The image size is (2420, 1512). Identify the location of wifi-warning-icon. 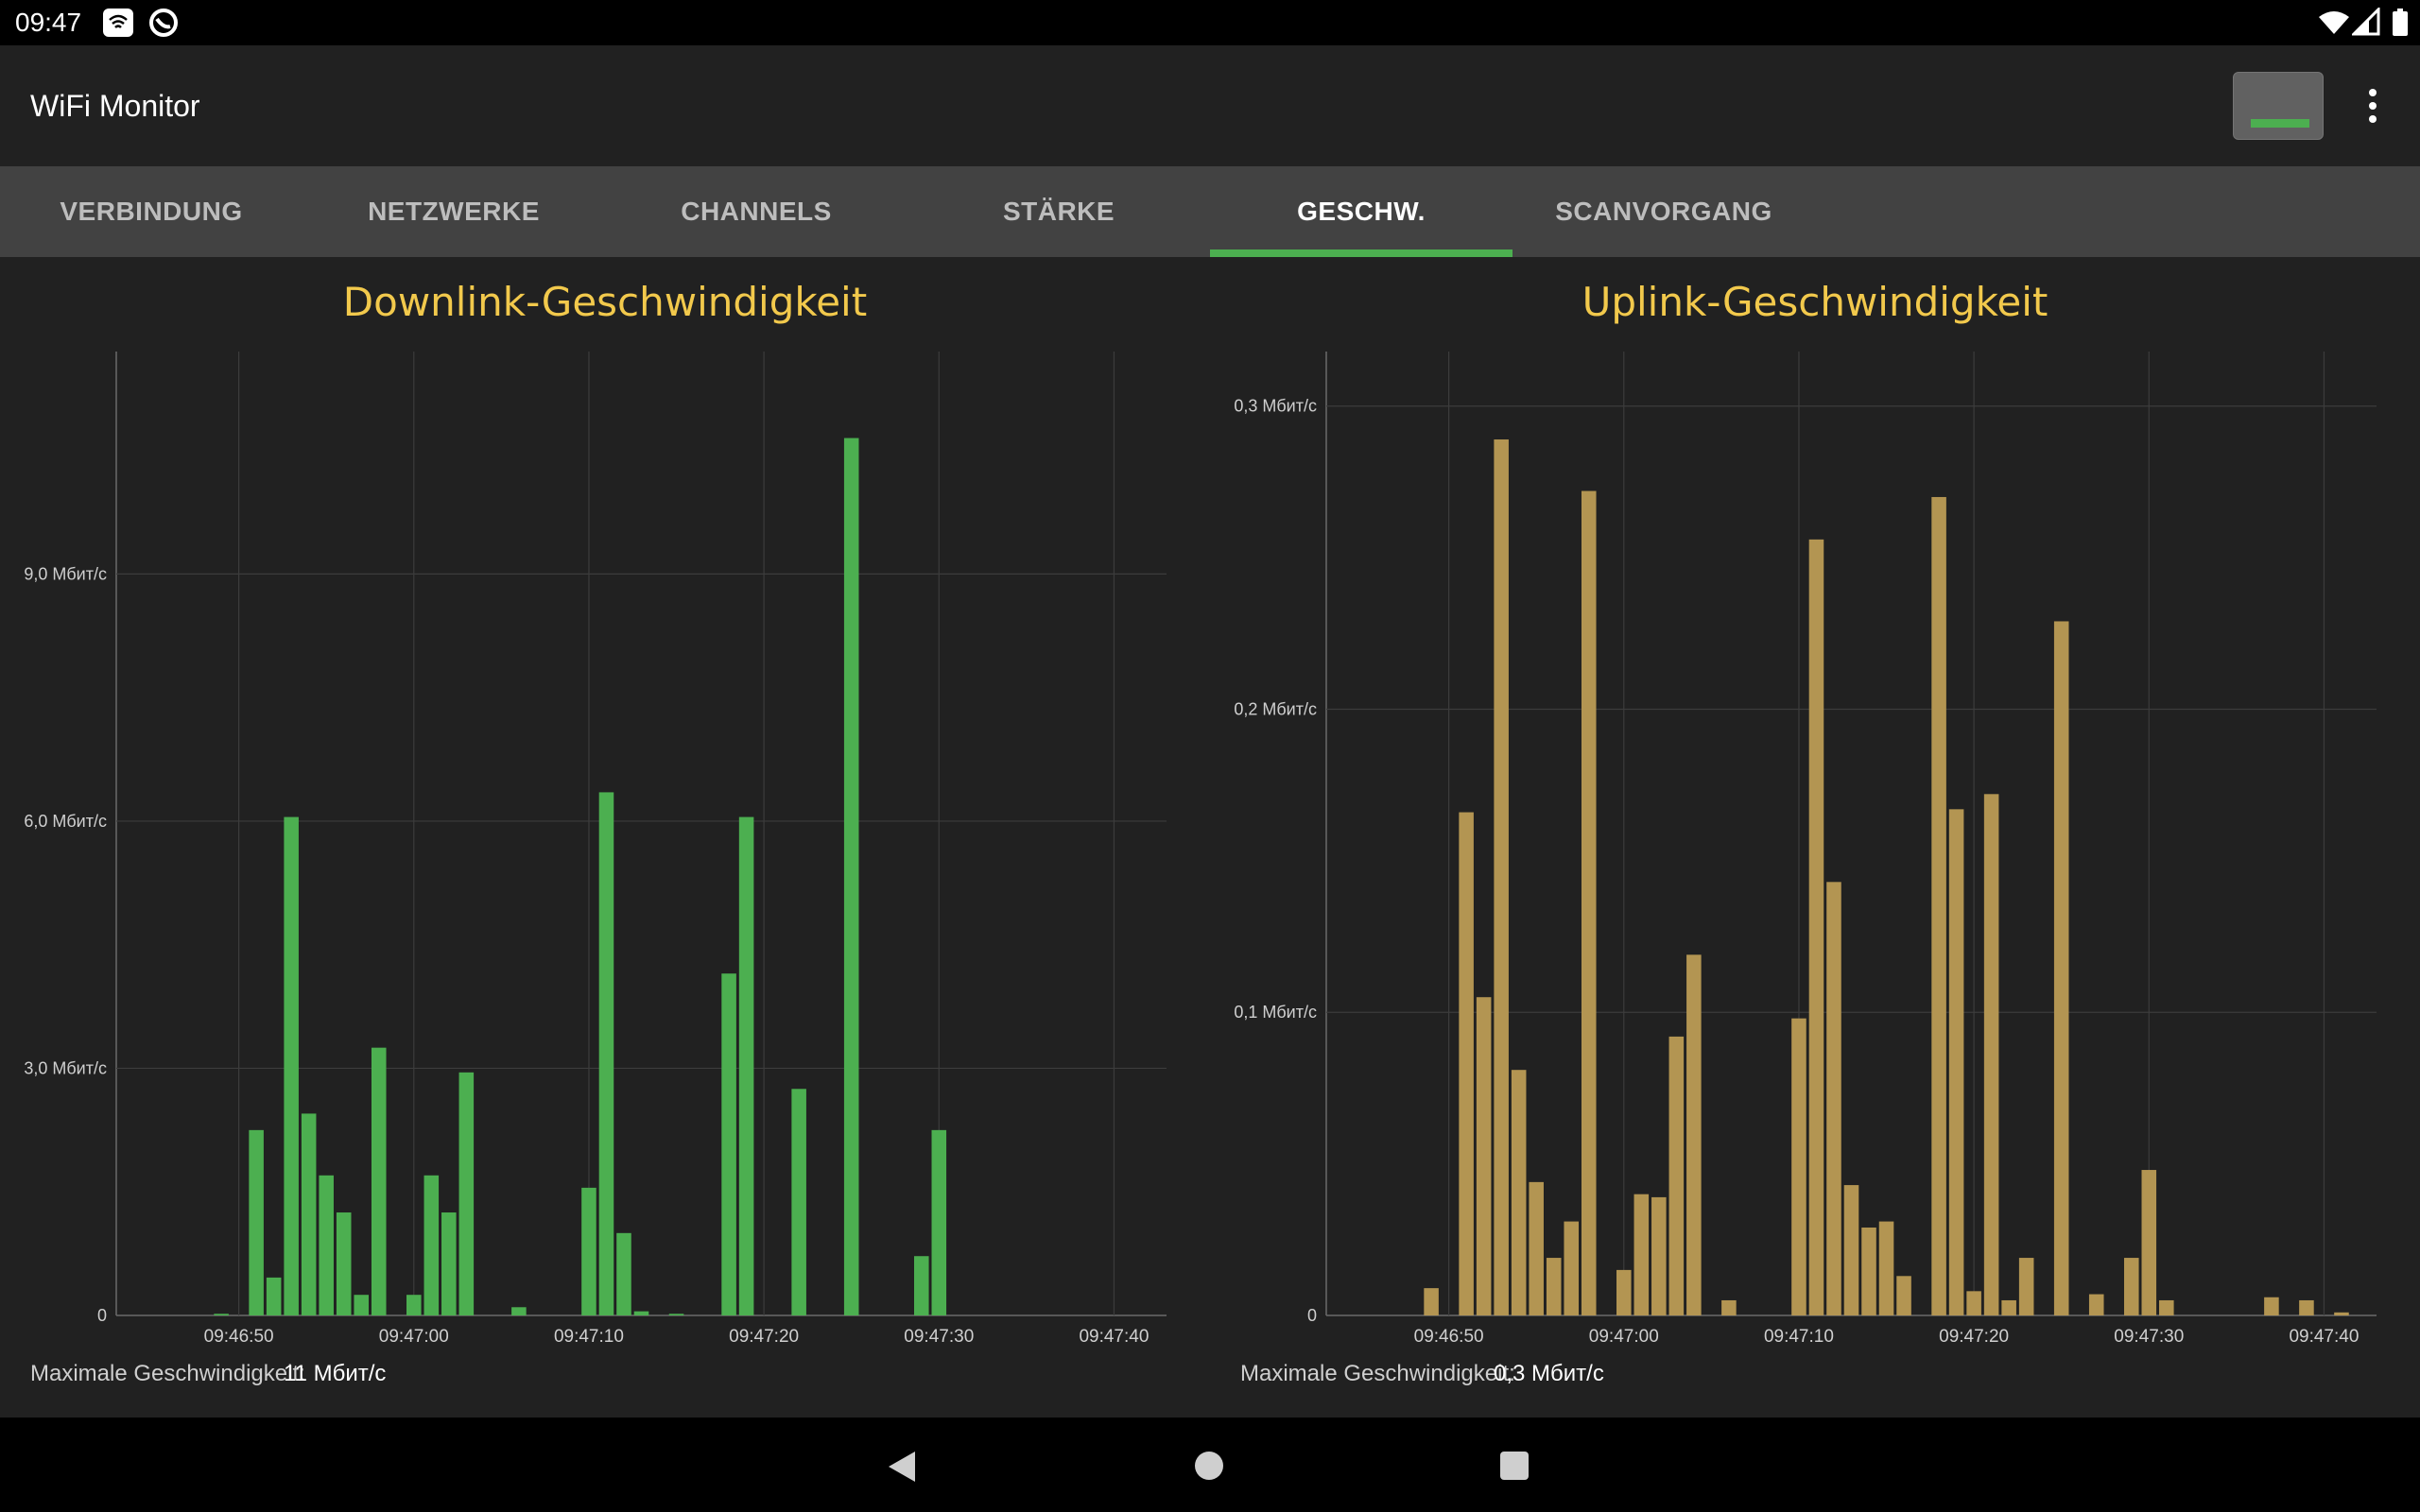
(118, 23).